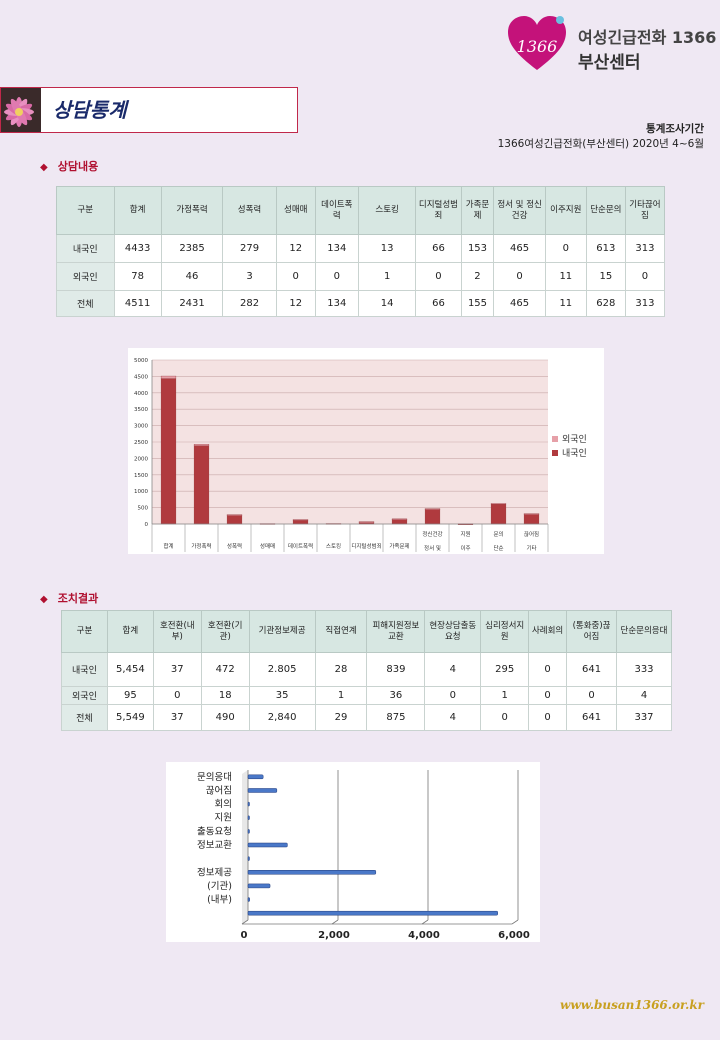 The image size is (720, 1040). I want to click on column-header: 단순문의응대, so click(644, 631).